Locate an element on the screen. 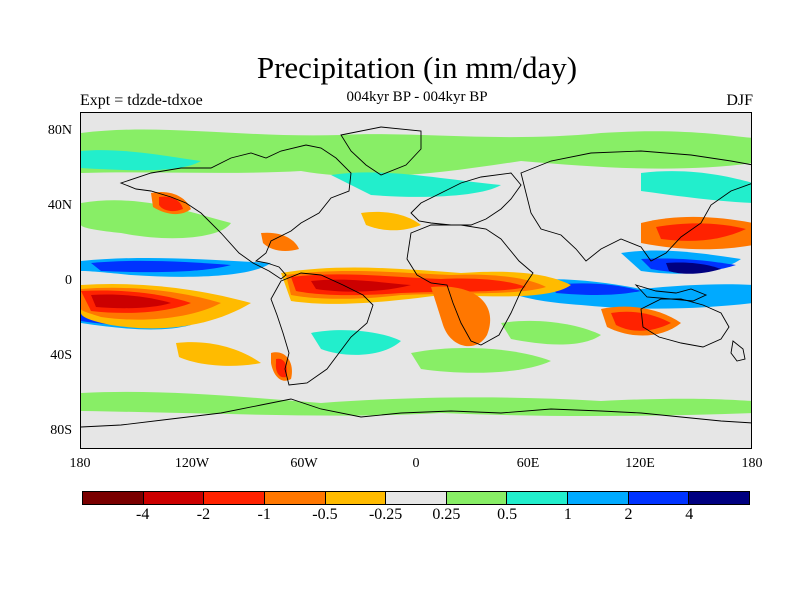  ylabel-80n: 80N is located at coordinates (59, 130).